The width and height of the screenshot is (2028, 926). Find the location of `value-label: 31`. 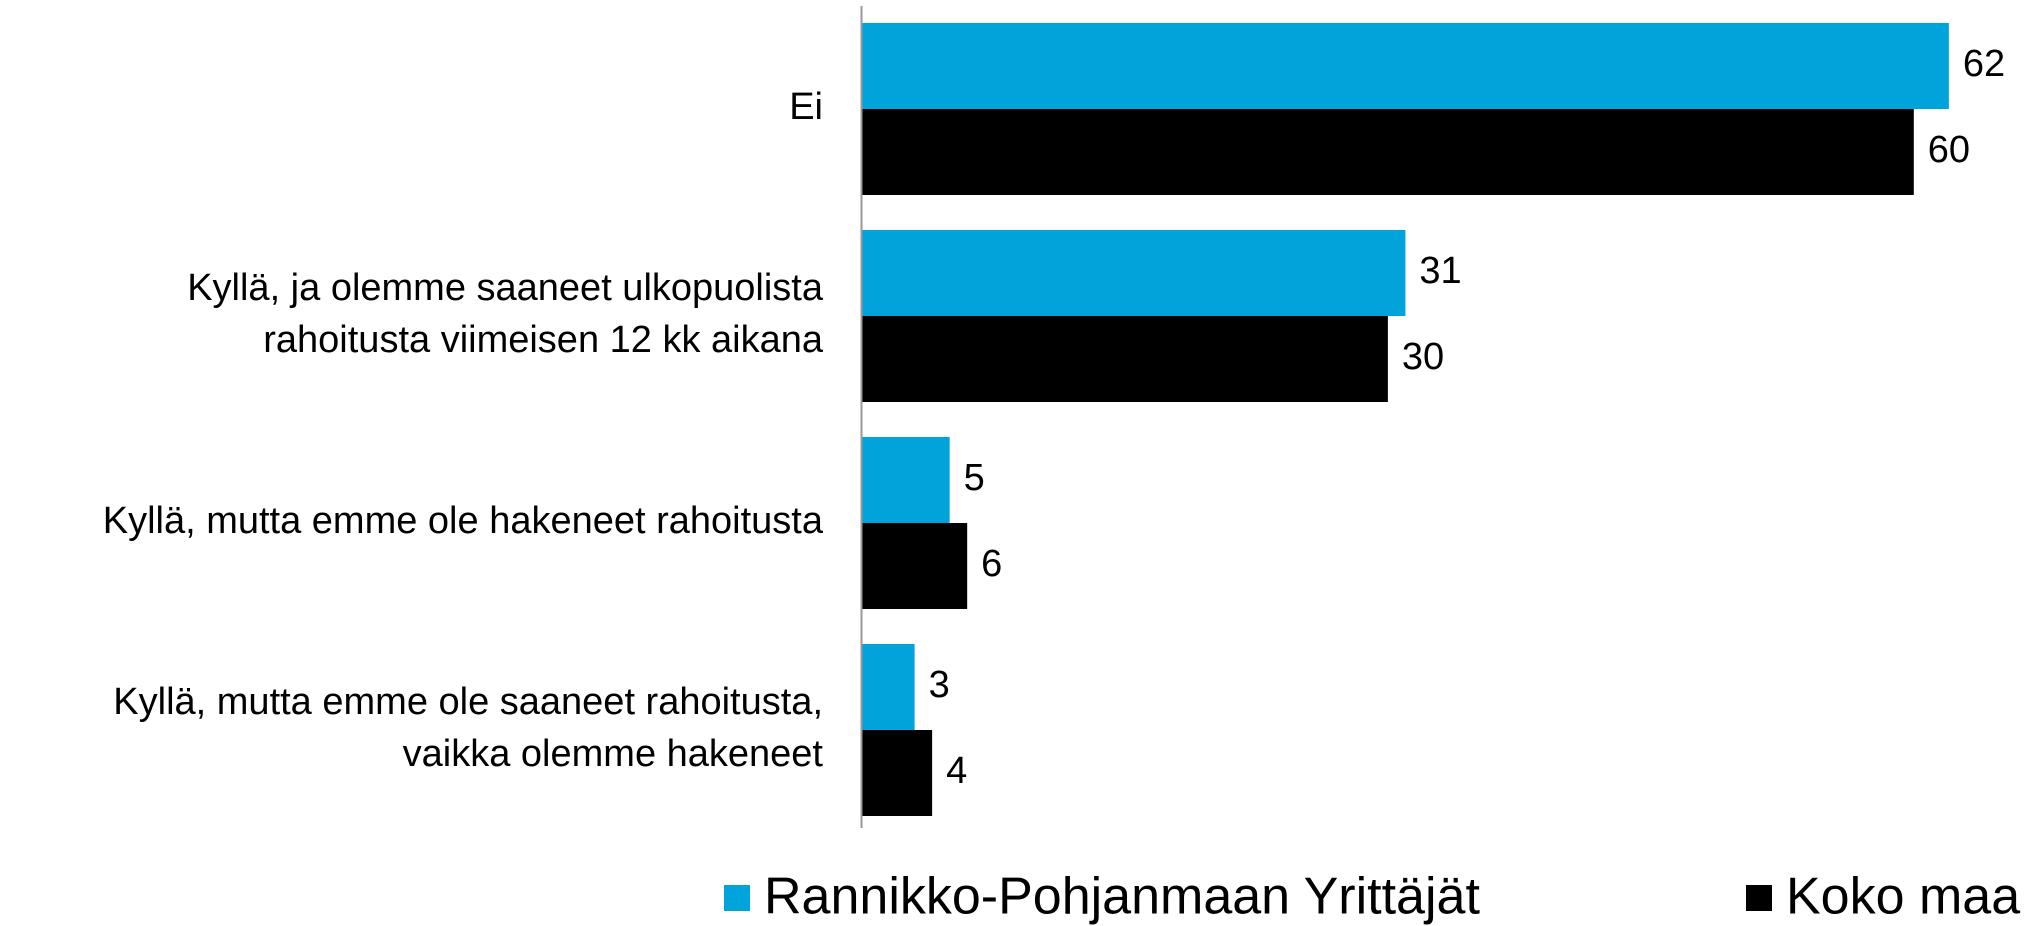

value-label: 31 is located at coordinates (1440, 271).